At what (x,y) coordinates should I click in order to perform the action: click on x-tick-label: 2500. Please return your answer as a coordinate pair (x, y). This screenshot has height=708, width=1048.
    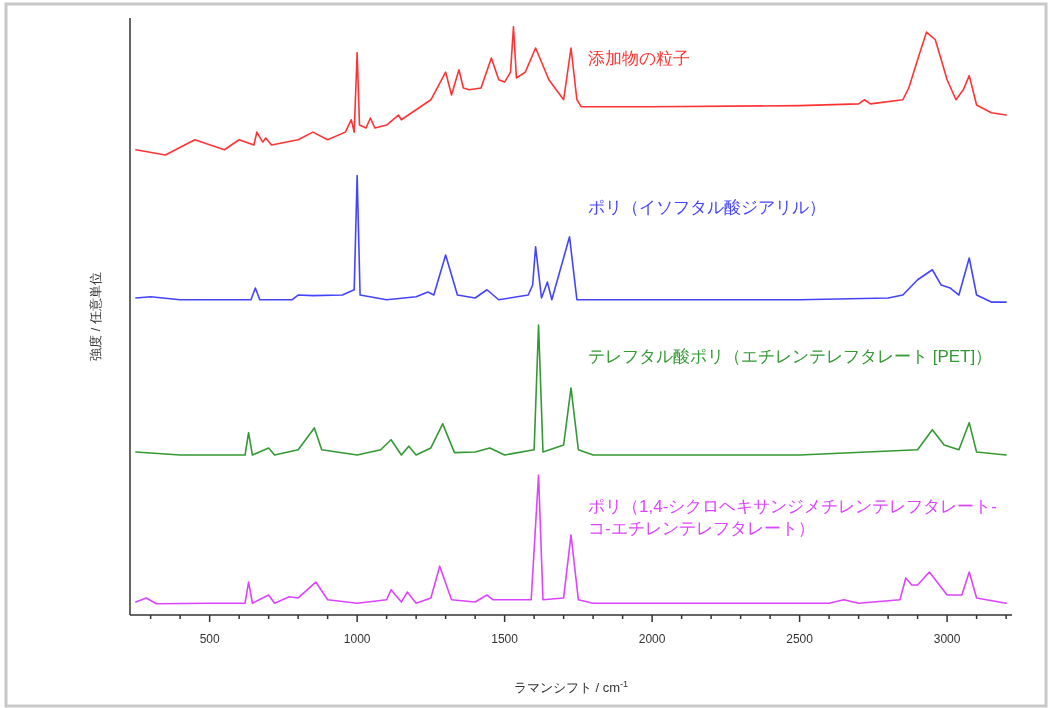
    Looking at the image, I should click on (800, 639).